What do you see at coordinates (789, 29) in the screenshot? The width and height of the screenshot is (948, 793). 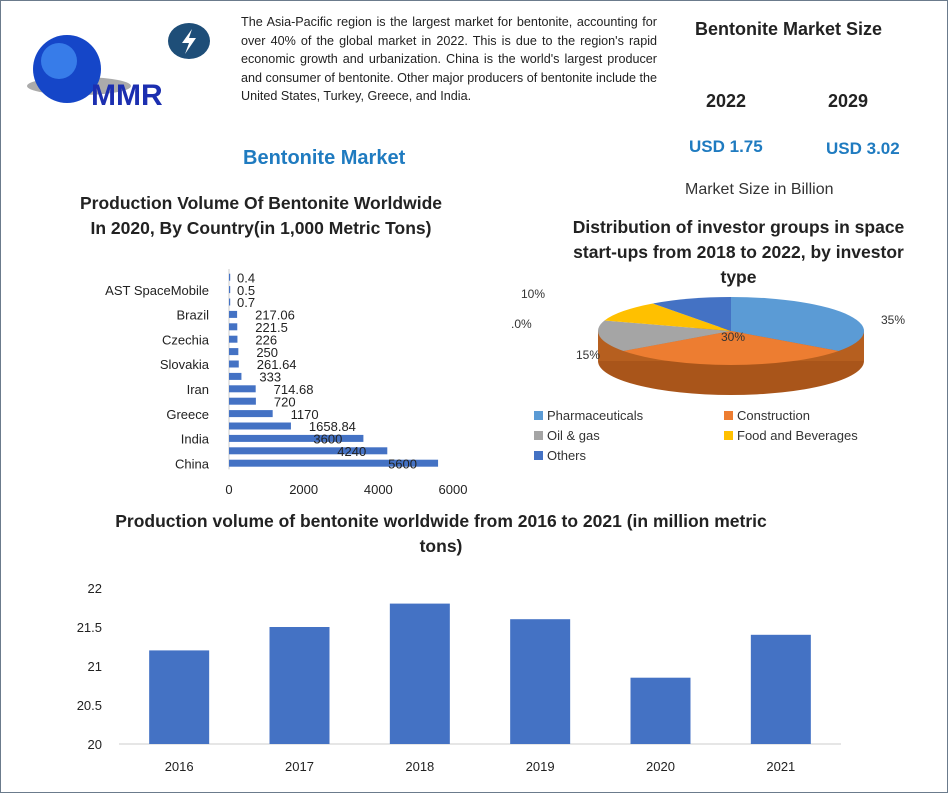 I see `market-size-title: Bentonite Market Size` at bounding box center [789, 29].